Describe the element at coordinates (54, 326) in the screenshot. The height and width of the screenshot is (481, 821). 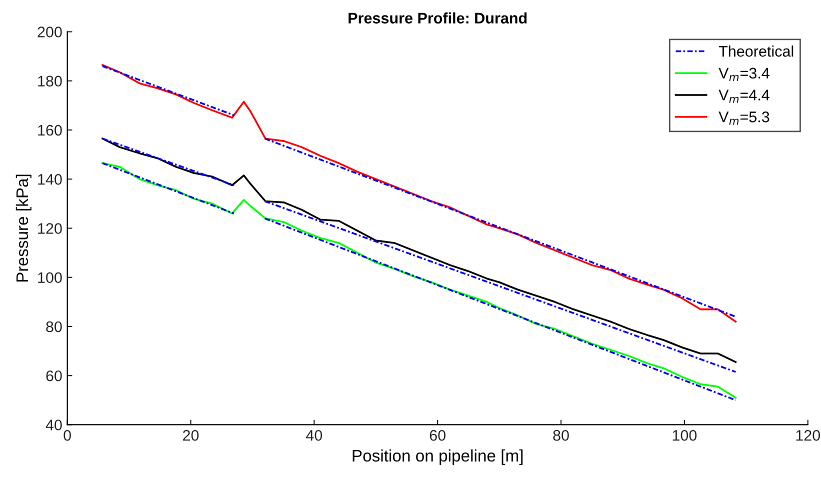
I see `y-tick-label: 80` at that location.